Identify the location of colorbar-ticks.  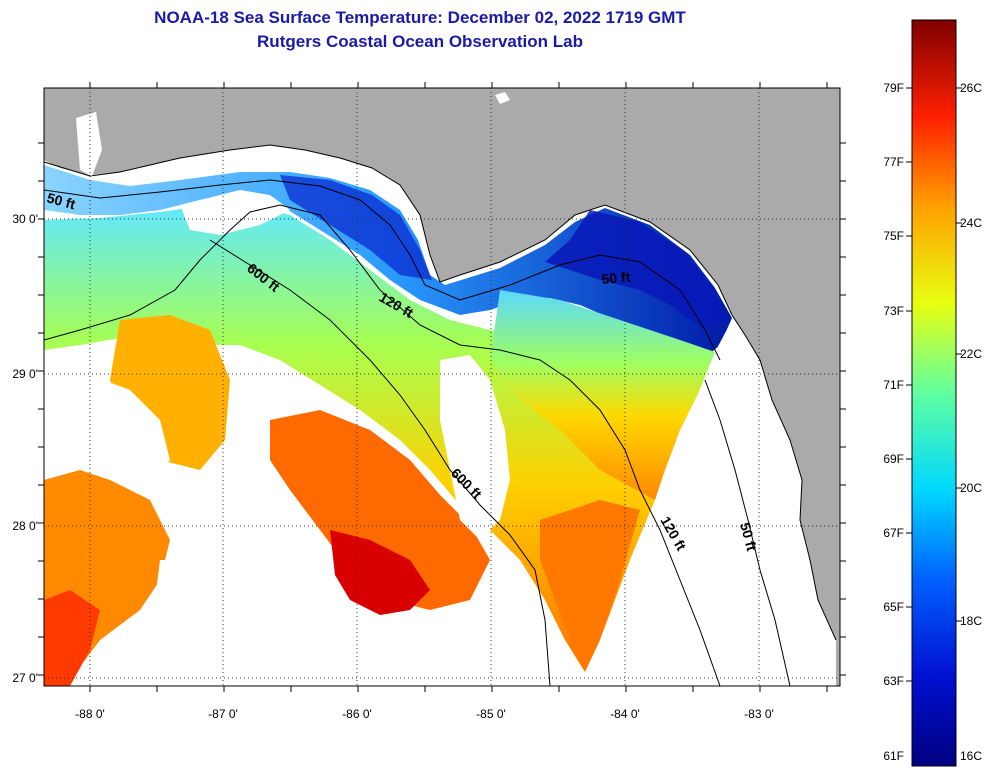
(934, 384).